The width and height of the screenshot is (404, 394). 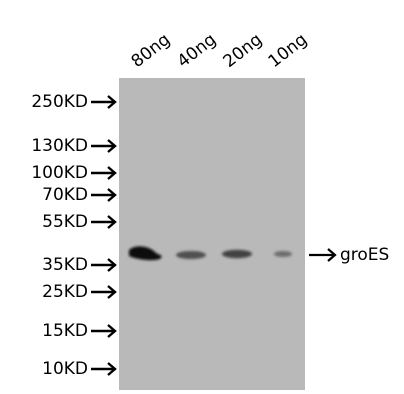 I want to click on marker-25kd: 25KD, so click(x=68, y=292).